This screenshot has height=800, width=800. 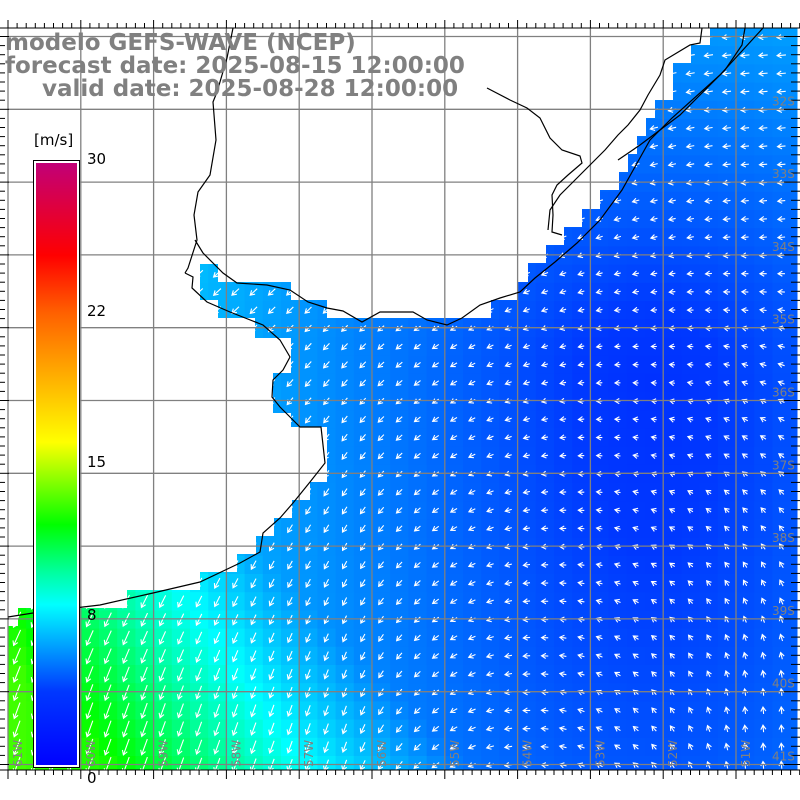 I want to click on longitude-label: 60W, so click(x=91, y=753).